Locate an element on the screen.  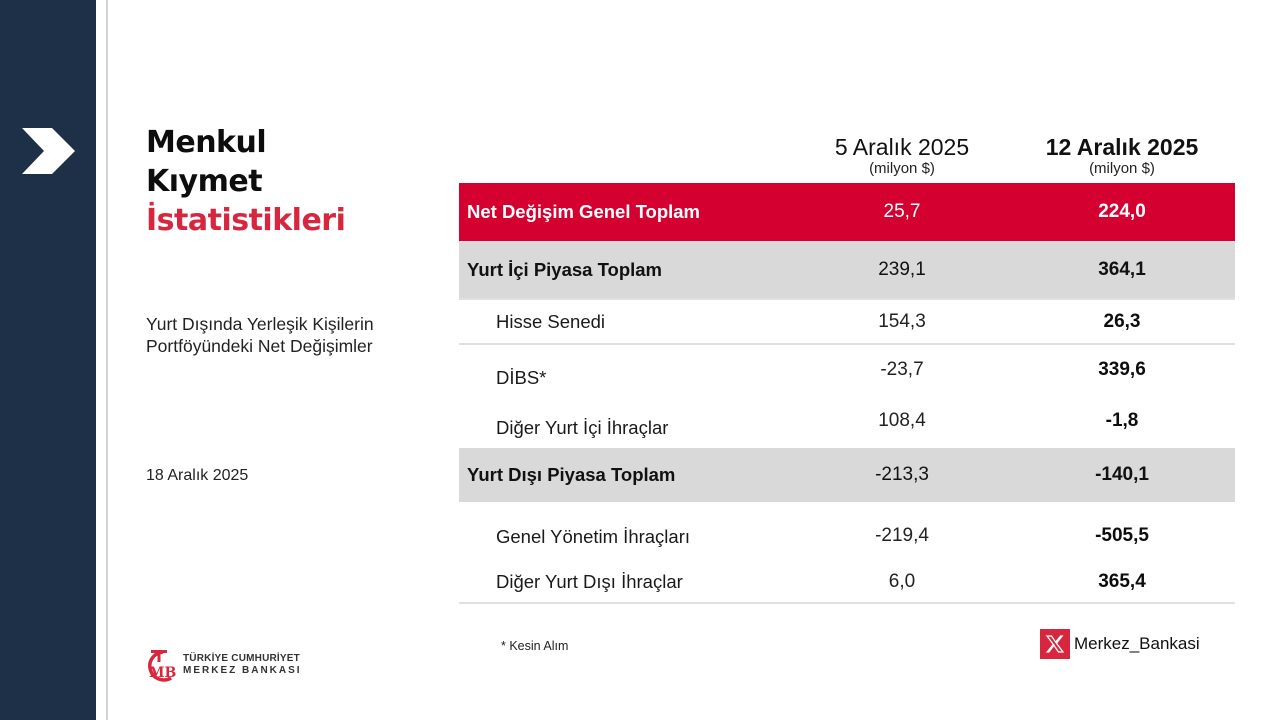
row-value-col1: 108,4 is located at coordinates (902, 420).